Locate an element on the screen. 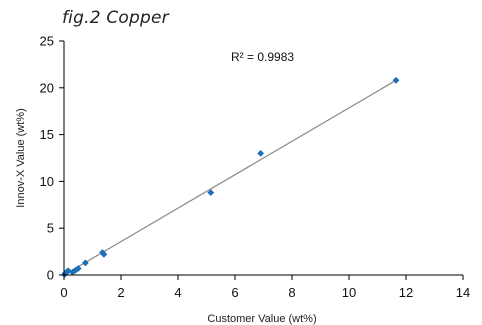 This screenshot has height=325, width=482. y-tick-label: 10 is located at coordinates (47, 181).